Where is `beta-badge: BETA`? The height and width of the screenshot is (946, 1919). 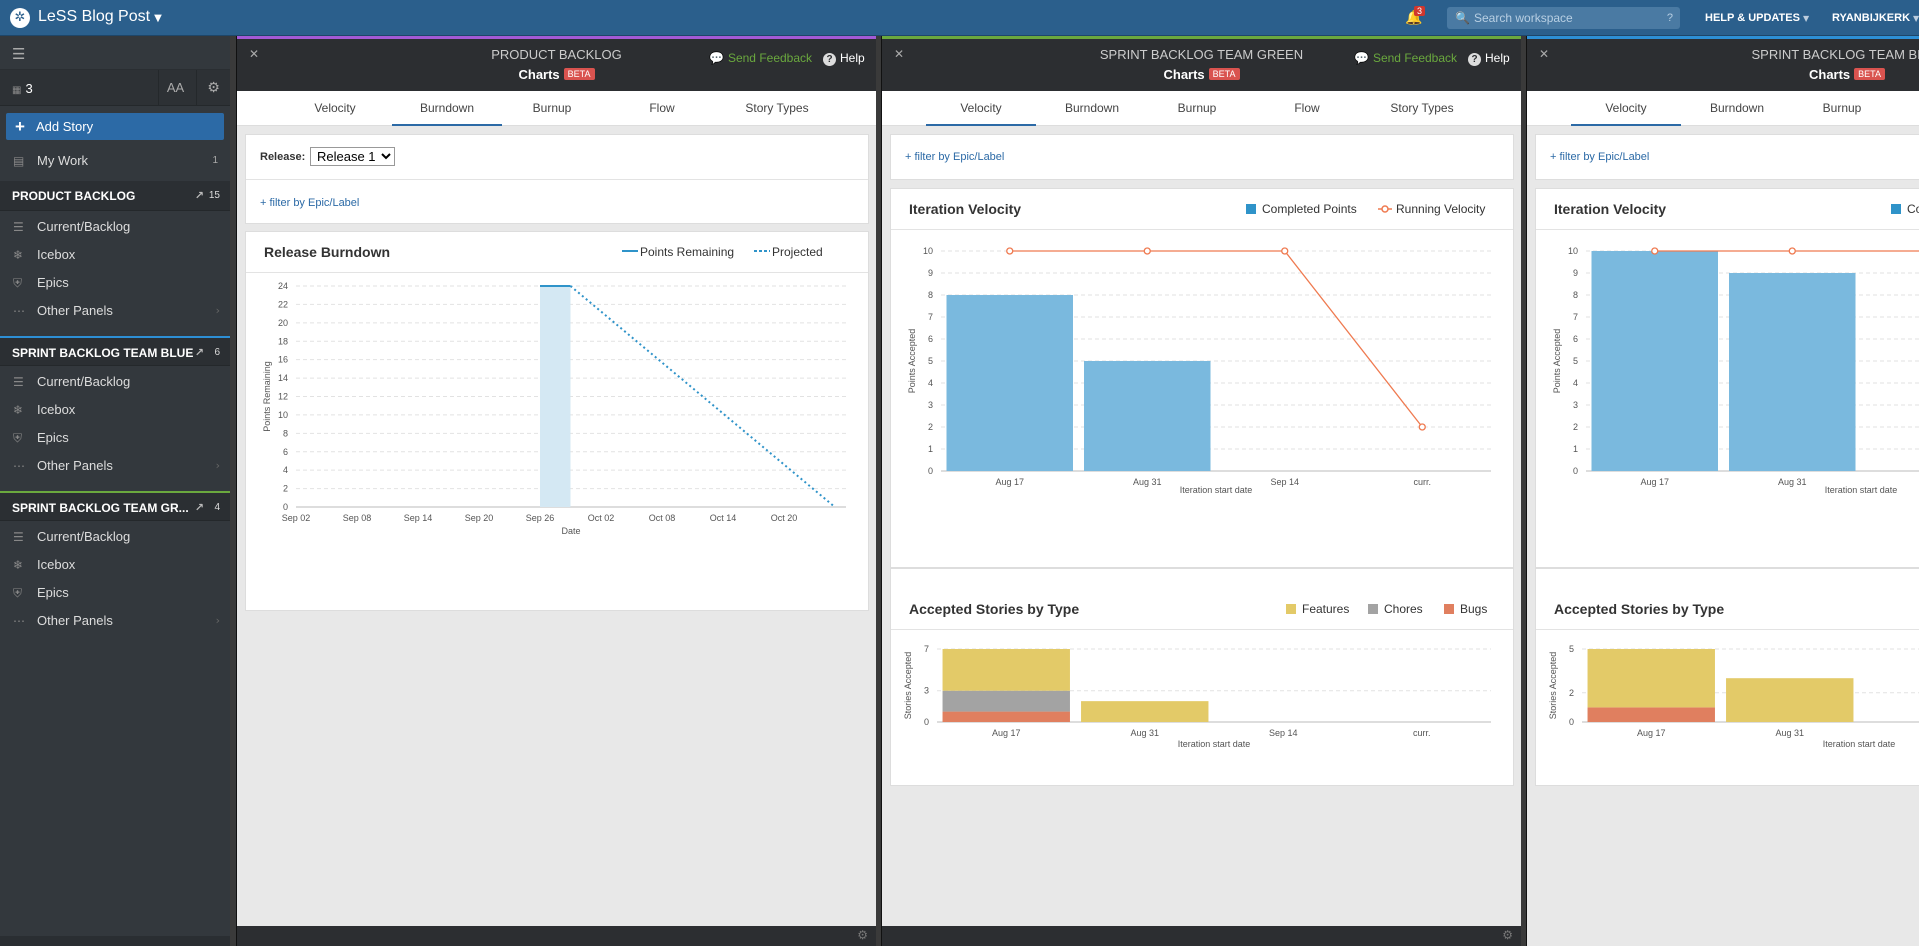
beta-badge: BETA is located at coordinates (1870, 74).